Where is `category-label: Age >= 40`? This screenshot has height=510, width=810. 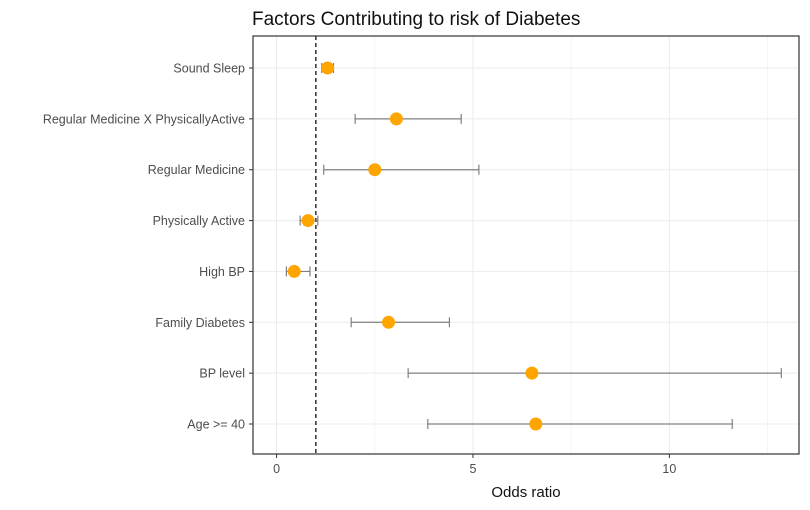 category-label: Age >= 40 is located at coordinates (216, 425).